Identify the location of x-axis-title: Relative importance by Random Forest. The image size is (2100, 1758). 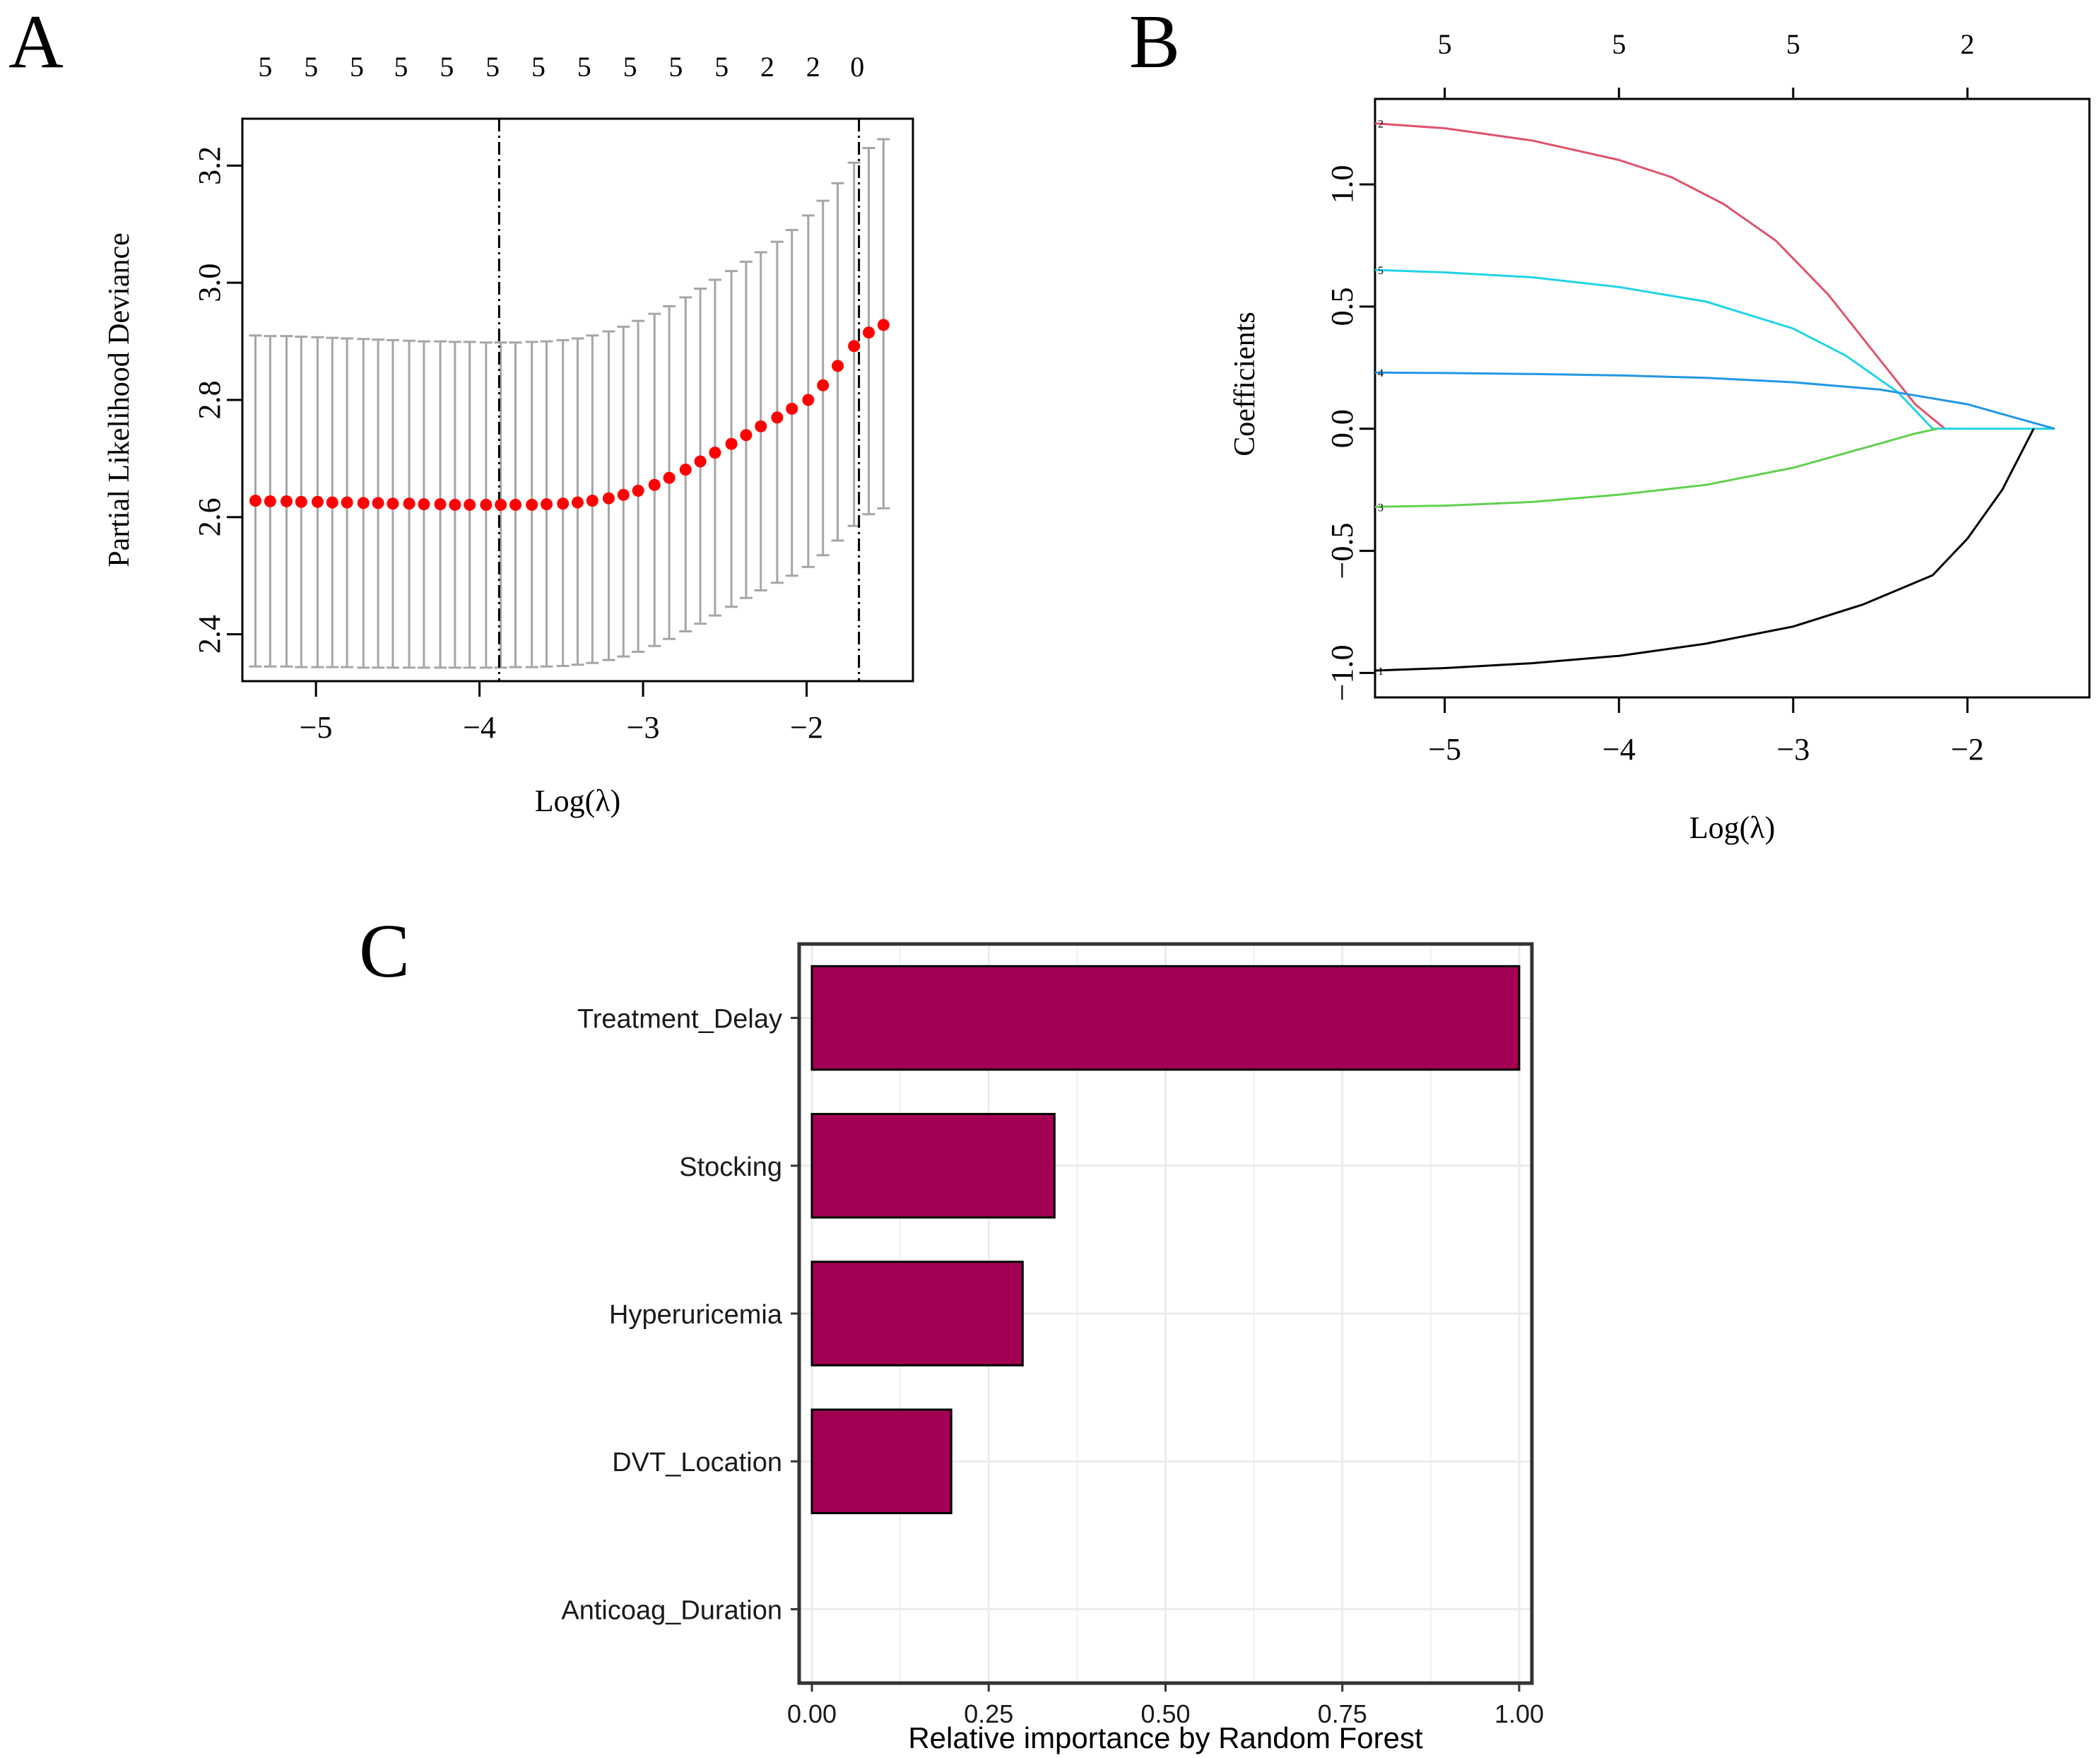
(1165, 1737).